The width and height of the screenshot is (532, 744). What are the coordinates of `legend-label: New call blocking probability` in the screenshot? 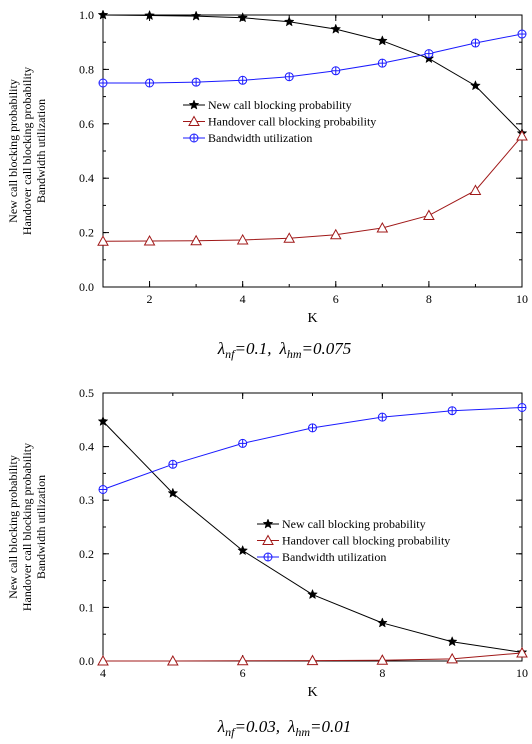 It's located at (280, 105).